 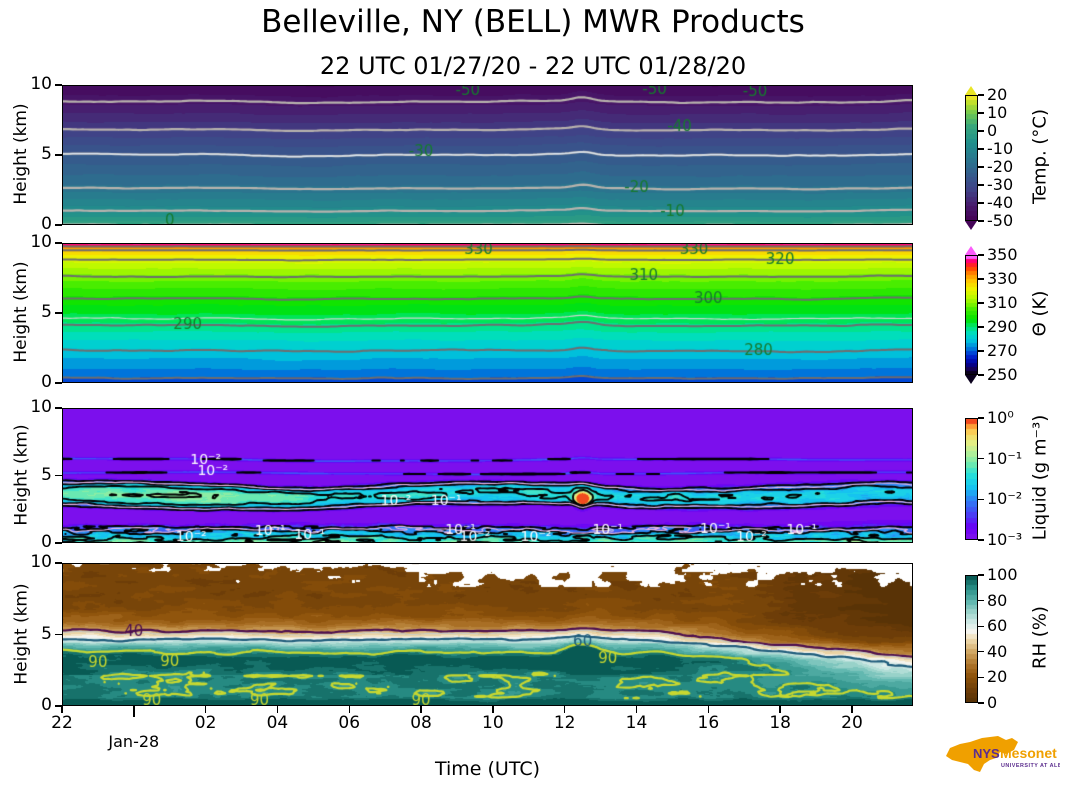 I want to click on colorbar-theta, so click(x=971, y=315).